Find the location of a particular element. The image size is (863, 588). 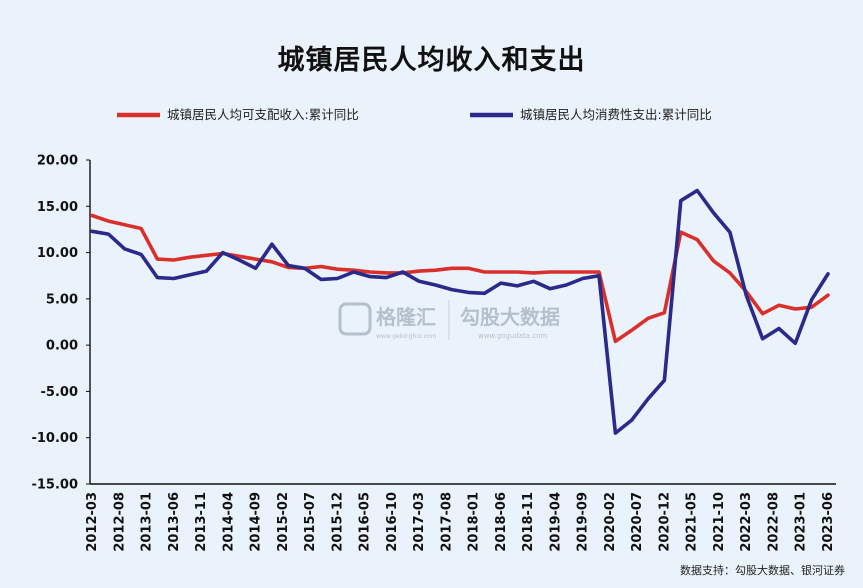

watermark-data-brand: 勾股大数据 is located at coordinates (510, 317).